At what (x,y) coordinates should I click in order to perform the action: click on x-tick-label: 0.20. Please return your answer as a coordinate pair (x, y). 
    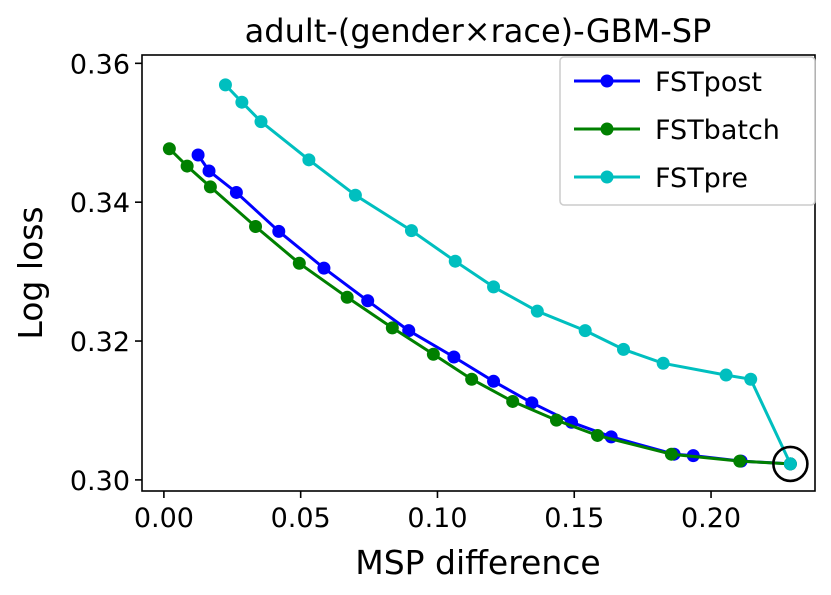
    Looking at the image, I should click on (711, 518).